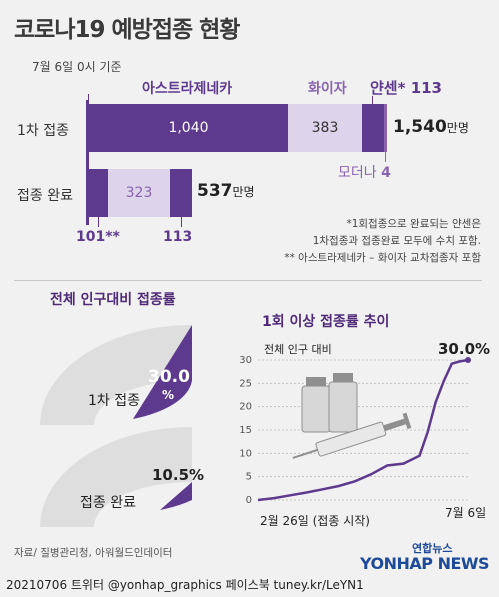 The width and height of the screenshot is (499, 597). Describe the element at coordinates (305, 453) in the screenshot. I see `syringe-needle` at that location.